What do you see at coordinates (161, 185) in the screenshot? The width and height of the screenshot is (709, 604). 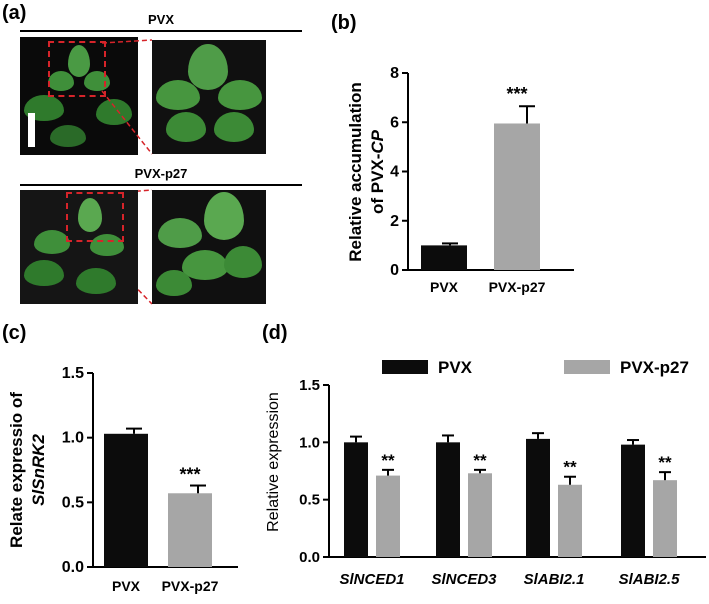 I see `title-rule-bottom` at bounding box center [161, 185].